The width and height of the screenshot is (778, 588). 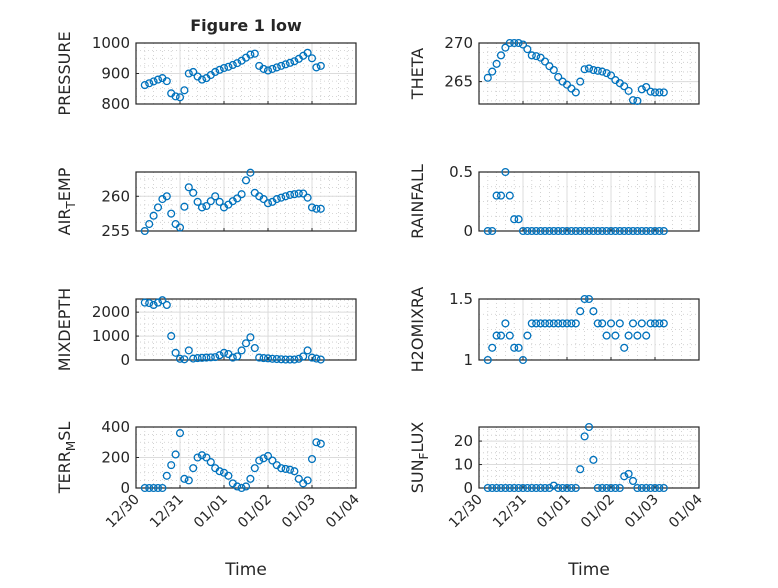 What do you see at coordinates (686, 511) in the screenshot?
I see `x-tick-label: 01/04` at bounding box center [686, 511].